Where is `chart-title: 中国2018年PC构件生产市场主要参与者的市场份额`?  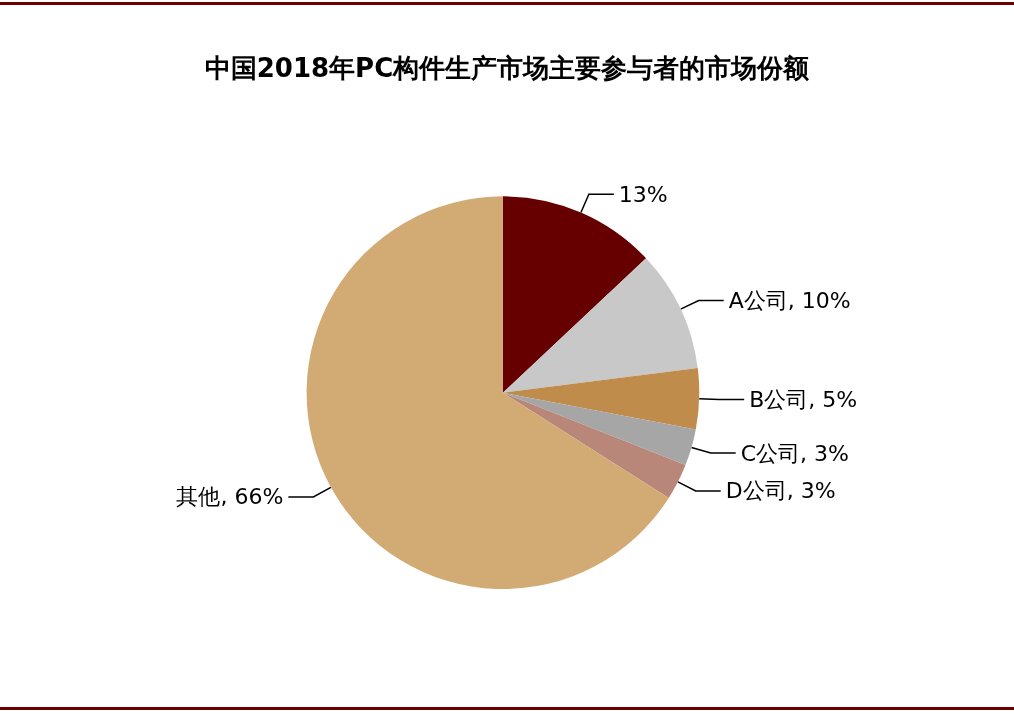 chart-title: 中国2018年PC构件生产市场主要参与者的市场份额 is located at coordinates (507, 68).